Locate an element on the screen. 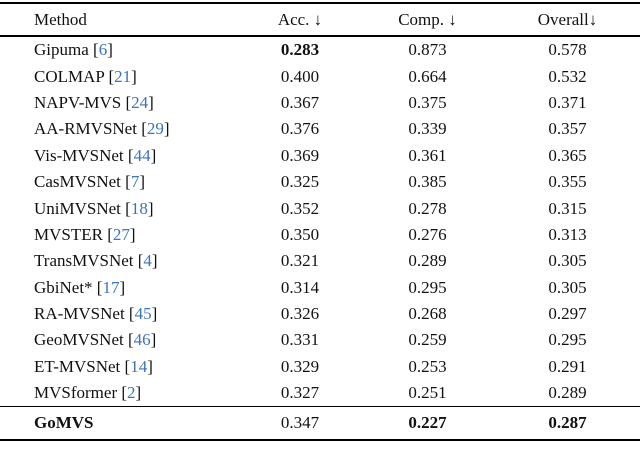 The image size is (640, 451). overall-cell: 0.355 is located at coordinates (567, 182).